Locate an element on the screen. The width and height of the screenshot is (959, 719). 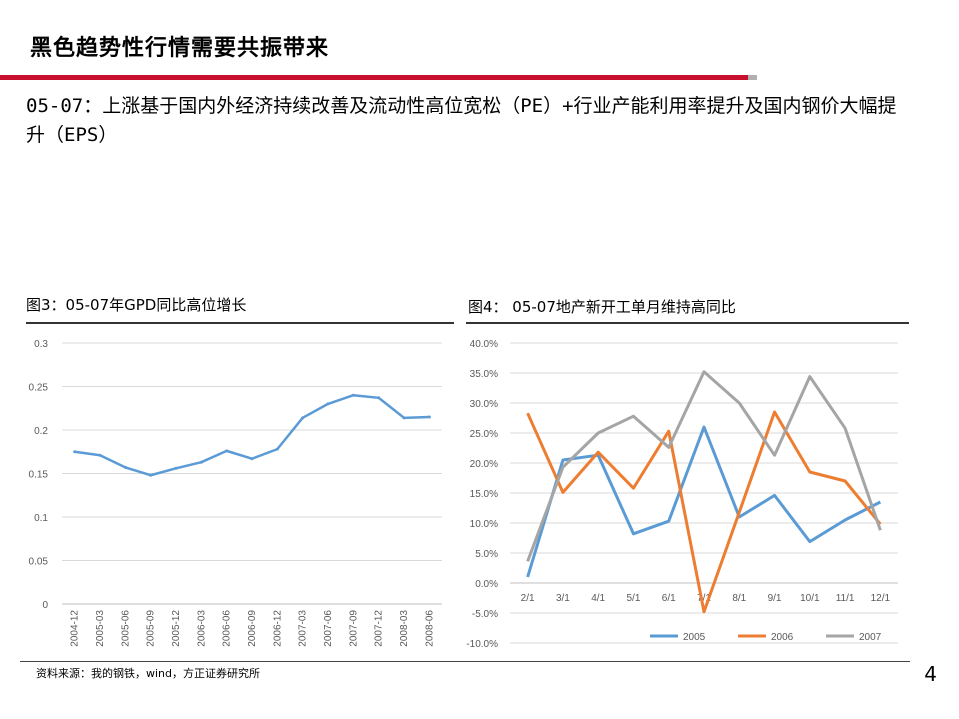
x-tick-label: 2007-12 is located at coordinates (379, 628).